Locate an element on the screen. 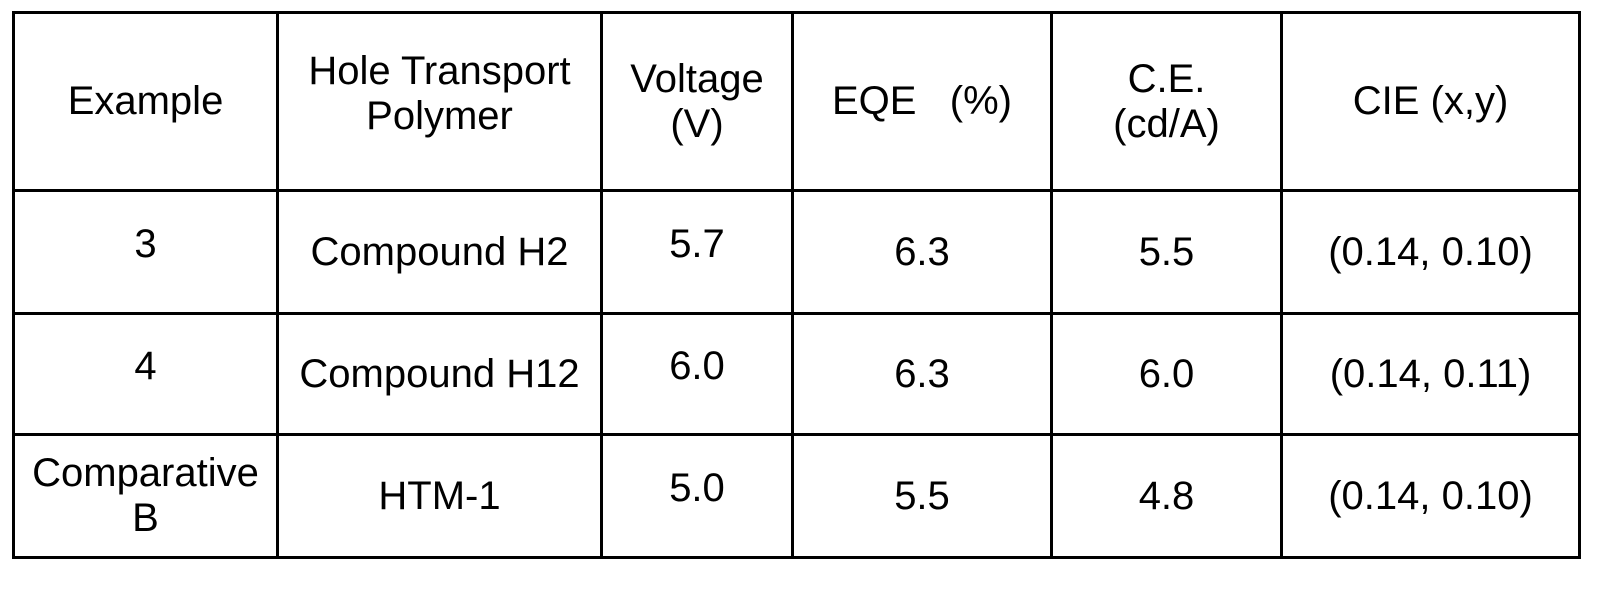 The width and height of the screenshot is (1617, 589). cell-example: Comparative B is located at coordinates (145, 496).